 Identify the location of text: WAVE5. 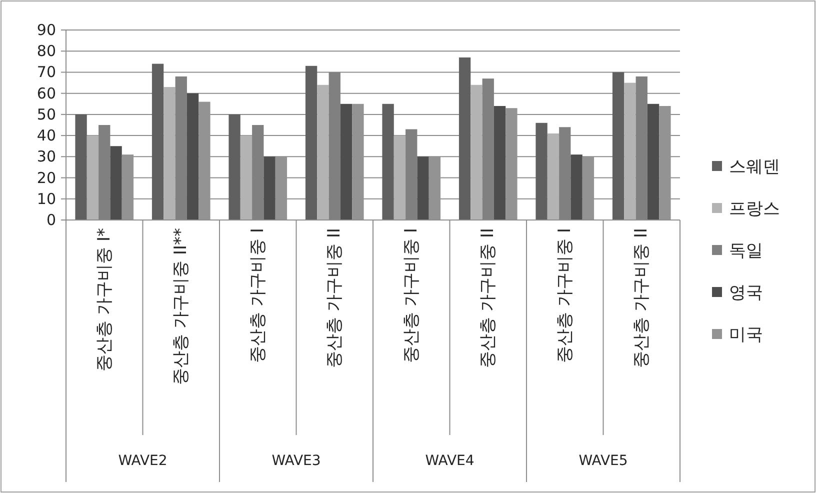
(603, 461).